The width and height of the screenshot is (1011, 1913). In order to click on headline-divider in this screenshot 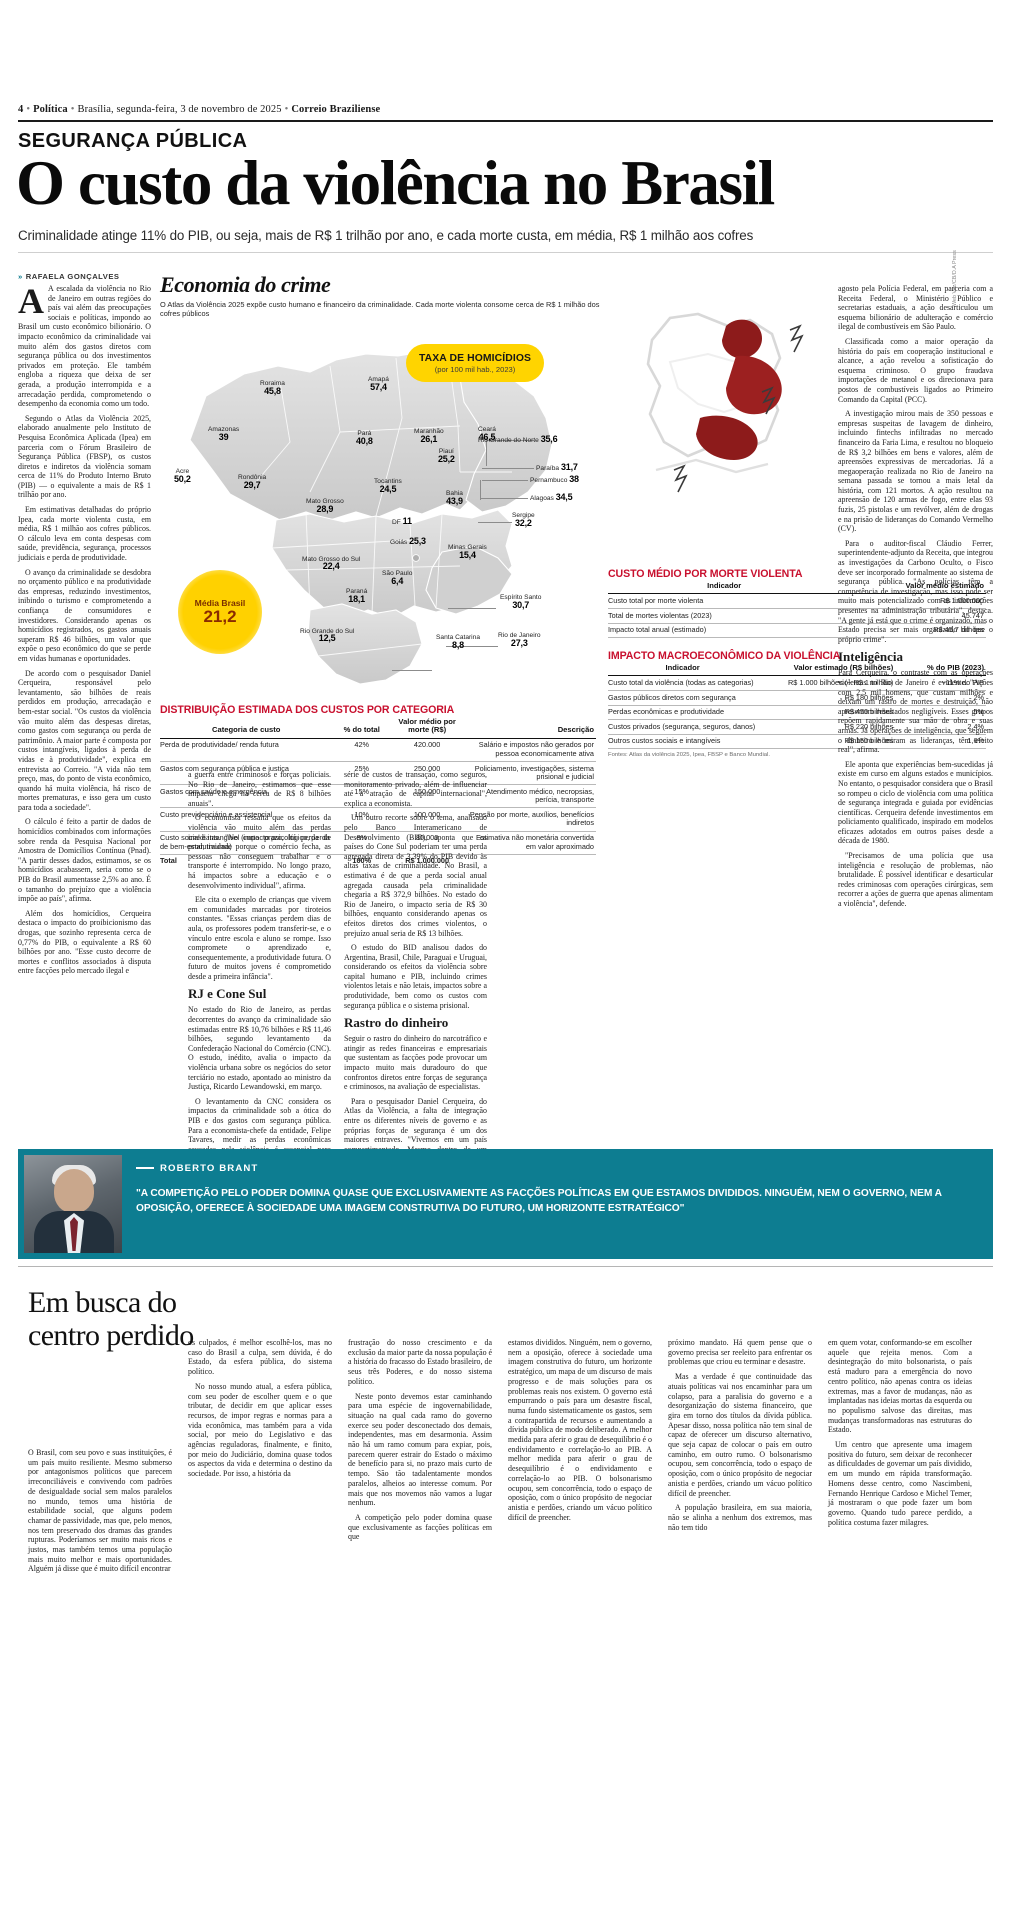, I will do `click(505, 252)`.